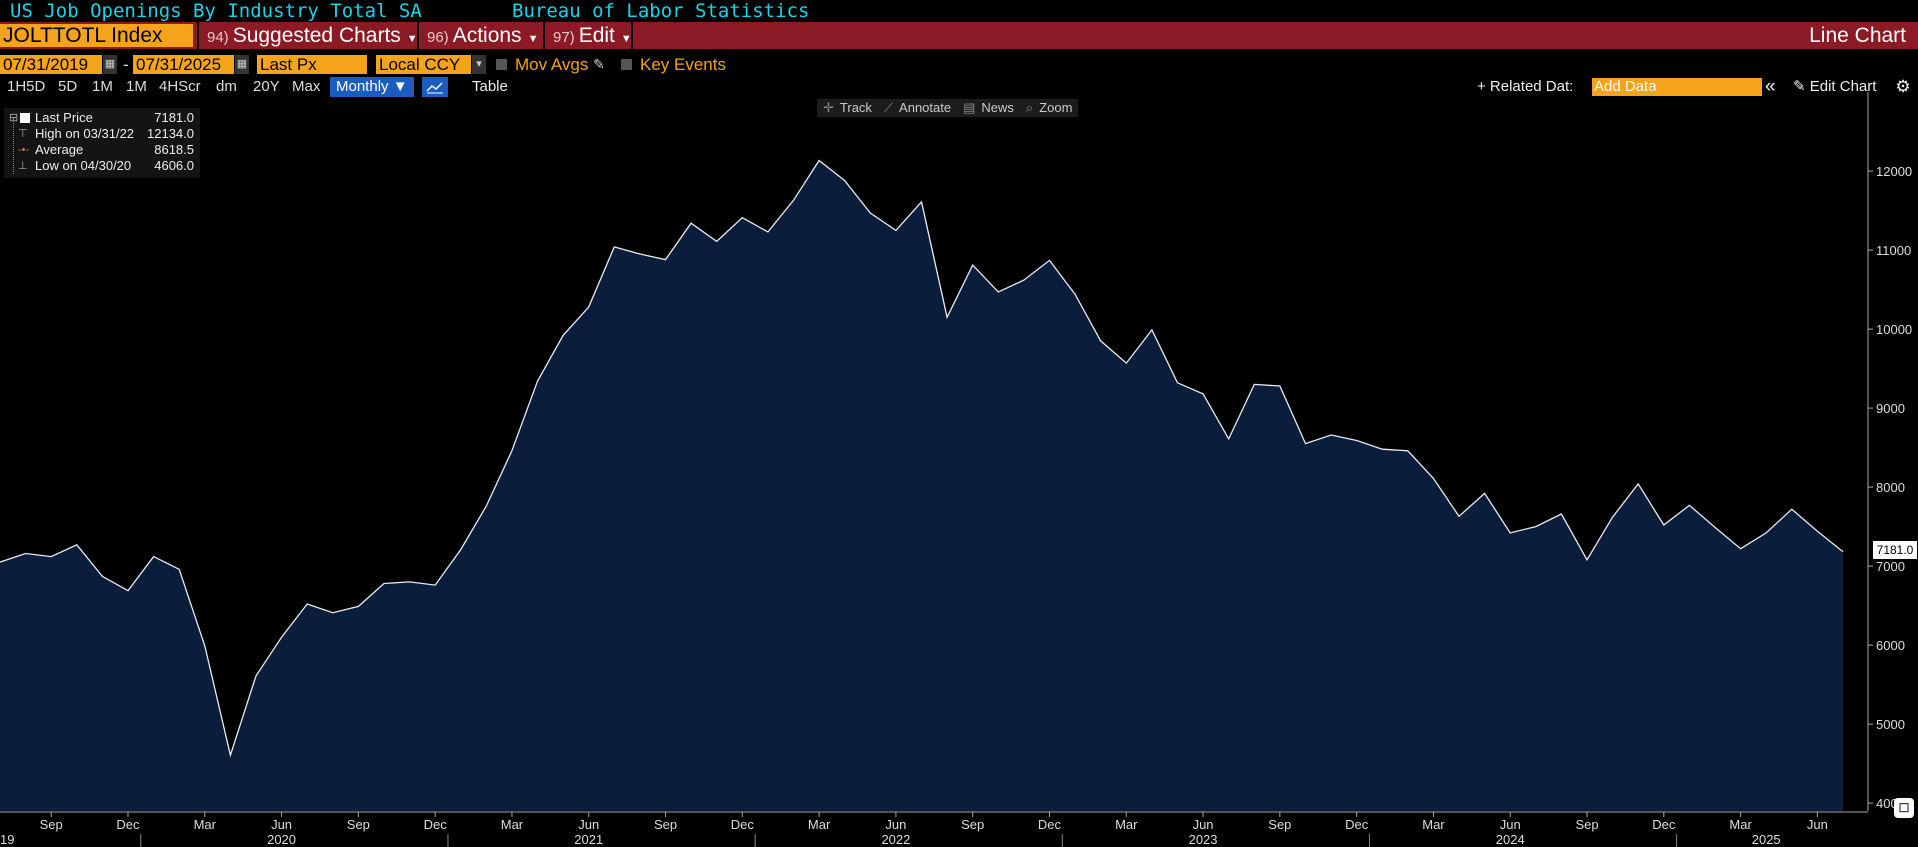 This screenshot has width=1918, height=847. I want to click on legend-name: Low on 04/30/20, so click(83, 165).